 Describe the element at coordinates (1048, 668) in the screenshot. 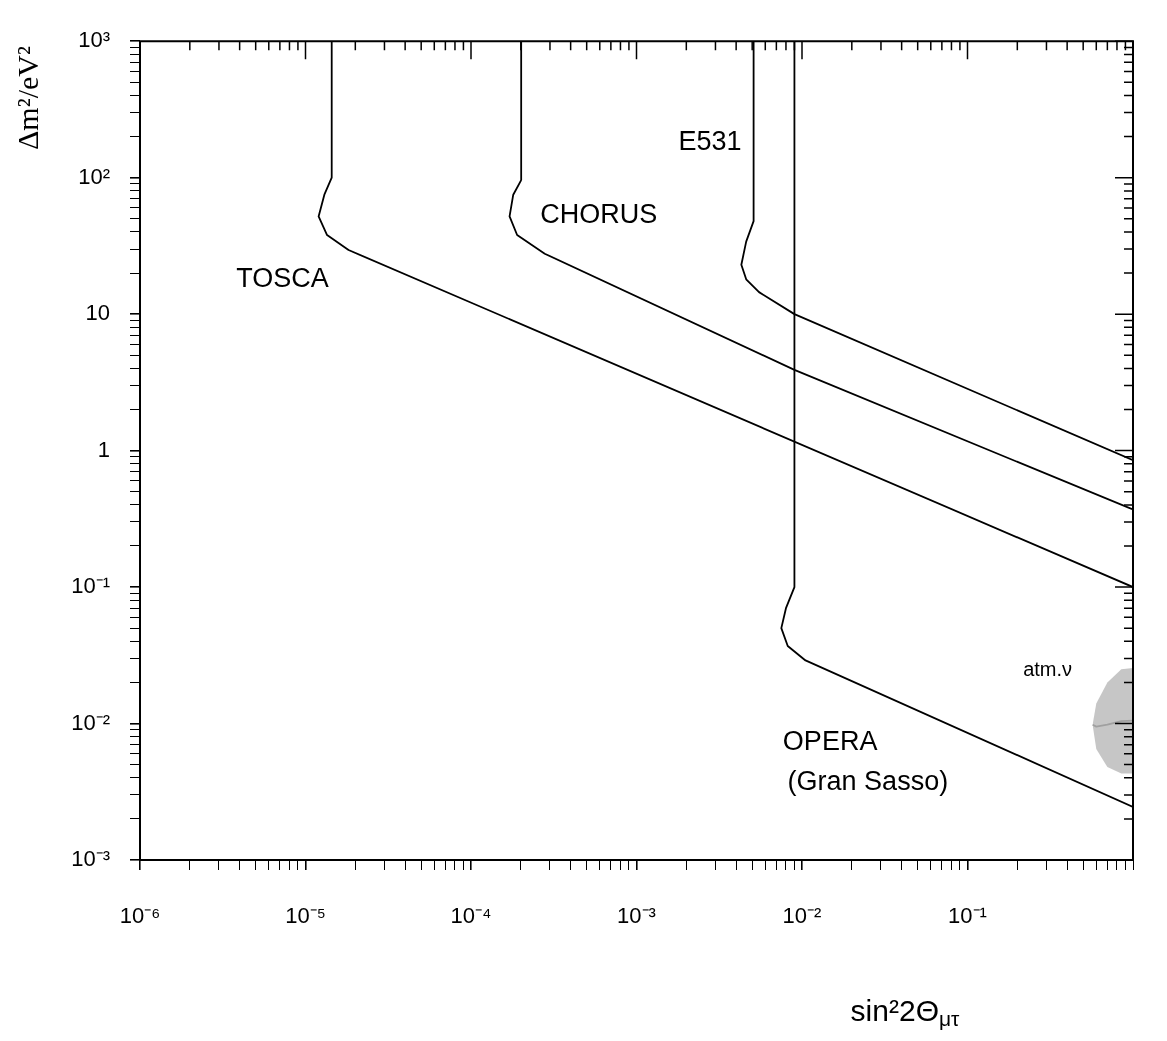

I see `annotation: atm.ν` at that location.